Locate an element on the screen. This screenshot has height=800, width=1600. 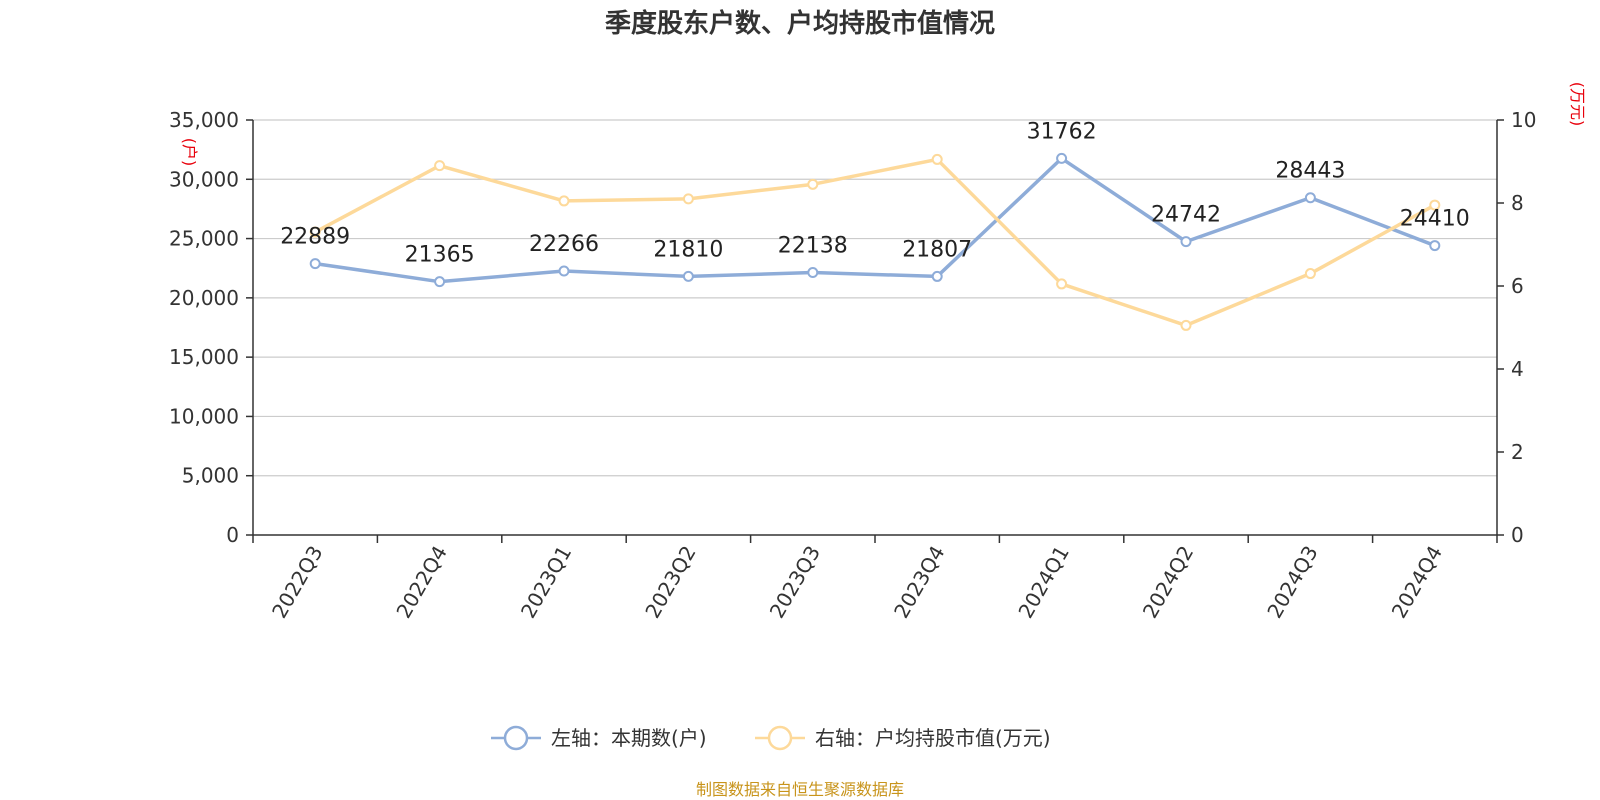
source-note: 制图数据来自恒生聚源数据库 is located at coordinates (800, 789).